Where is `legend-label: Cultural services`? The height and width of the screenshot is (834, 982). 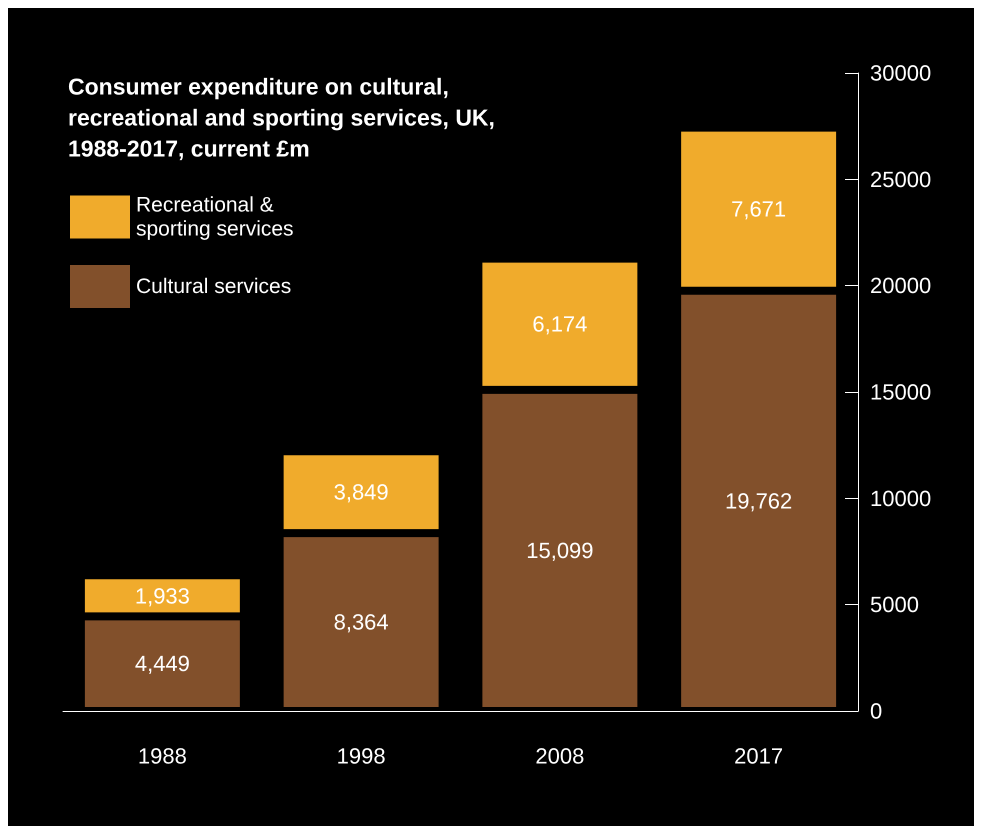
legend-label: Cultural services is located at coordinates (214, 286).